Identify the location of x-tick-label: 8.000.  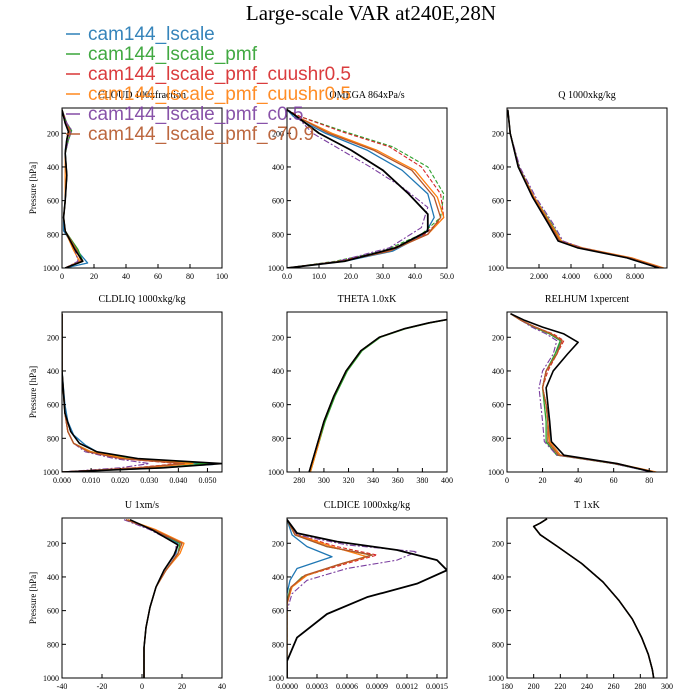
(635, 276).